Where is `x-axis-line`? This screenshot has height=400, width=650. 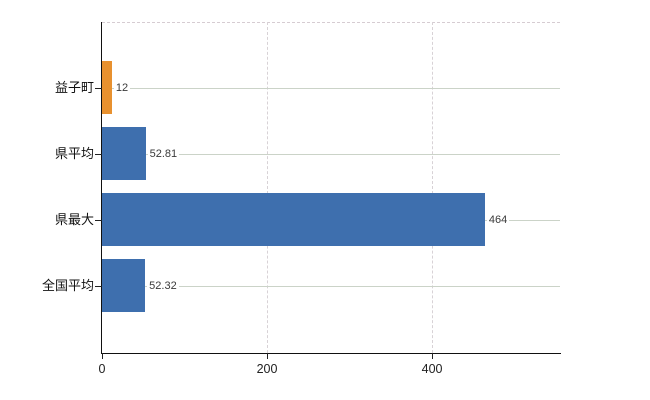
x-axis-line is located at coordinates (331, 353).